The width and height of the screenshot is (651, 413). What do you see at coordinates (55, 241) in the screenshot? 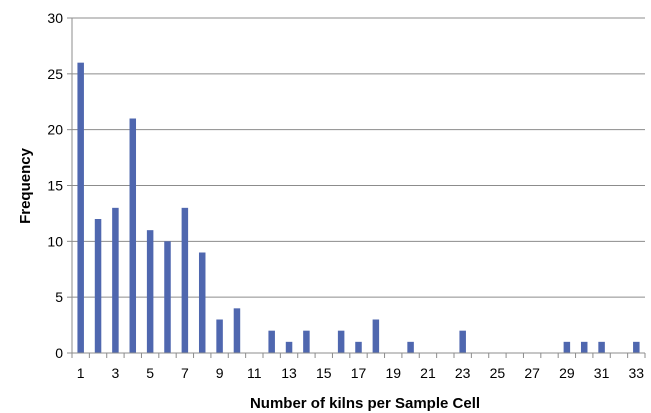
I see `y-tick-label: 10` at bounding box center [55, 241].